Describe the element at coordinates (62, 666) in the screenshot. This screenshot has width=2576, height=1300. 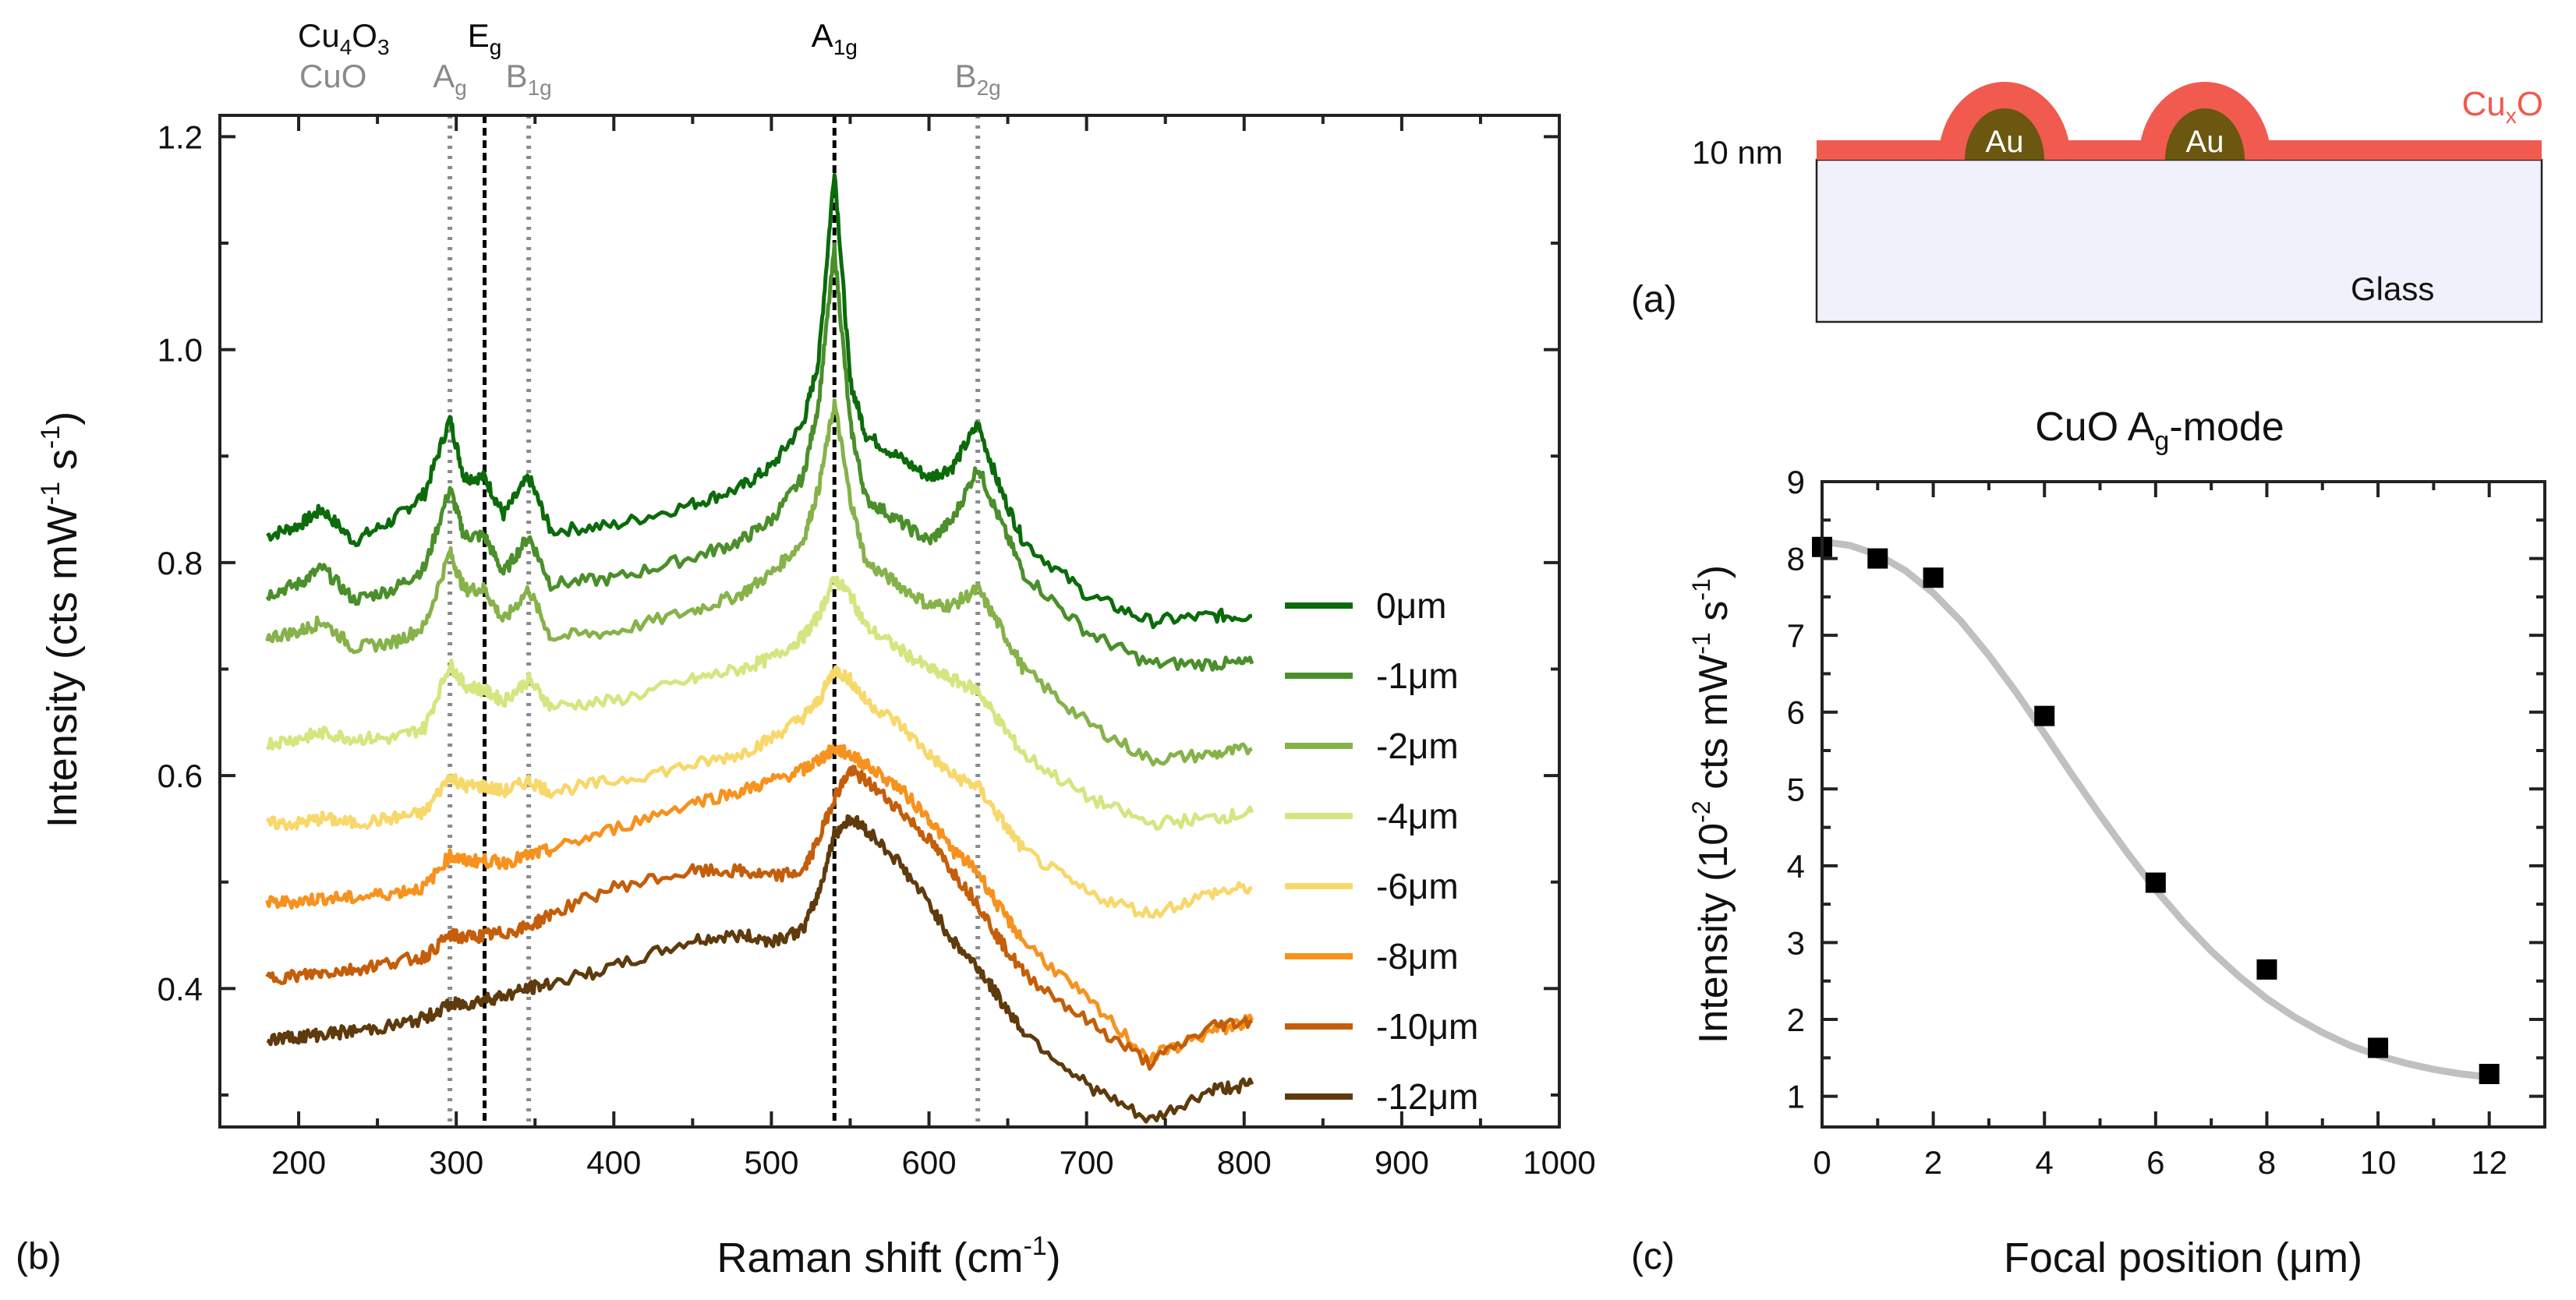
I see `raman-y-title-main: Intensity (cts mW` at that location.